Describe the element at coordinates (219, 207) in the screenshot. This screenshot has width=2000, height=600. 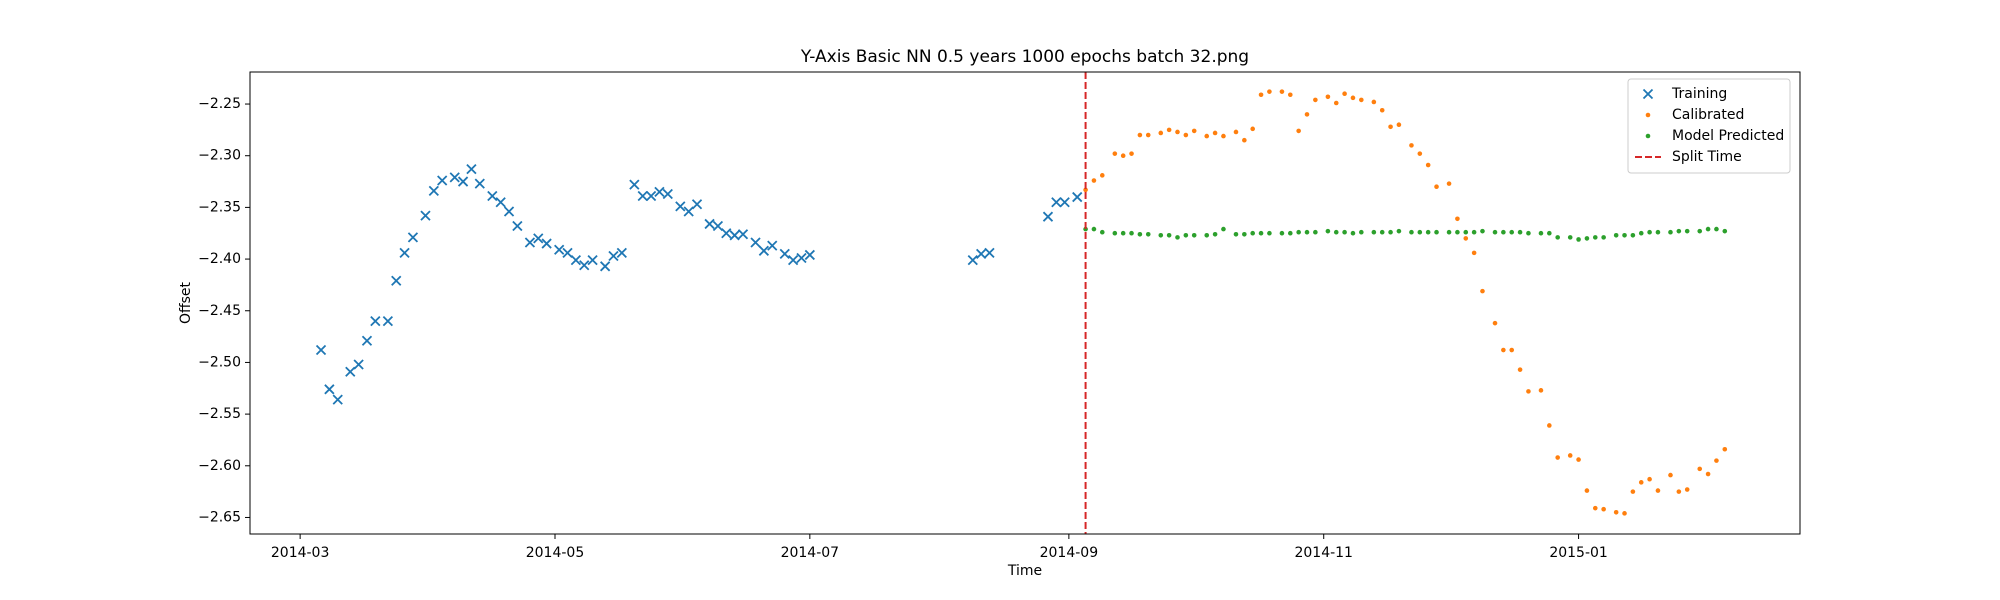
I see `y-tick-label: −2.35` at that location.